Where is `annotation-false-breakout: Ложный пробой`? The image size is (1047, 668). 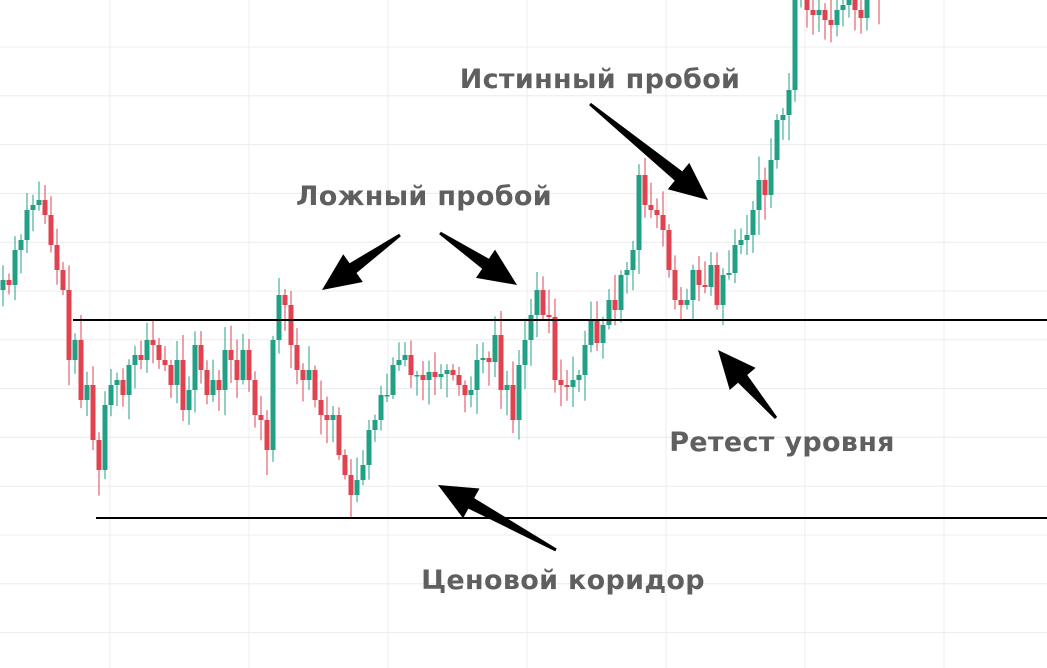 annotation-false-breakout: Ложный пробой is located at coordinates (424, 196).